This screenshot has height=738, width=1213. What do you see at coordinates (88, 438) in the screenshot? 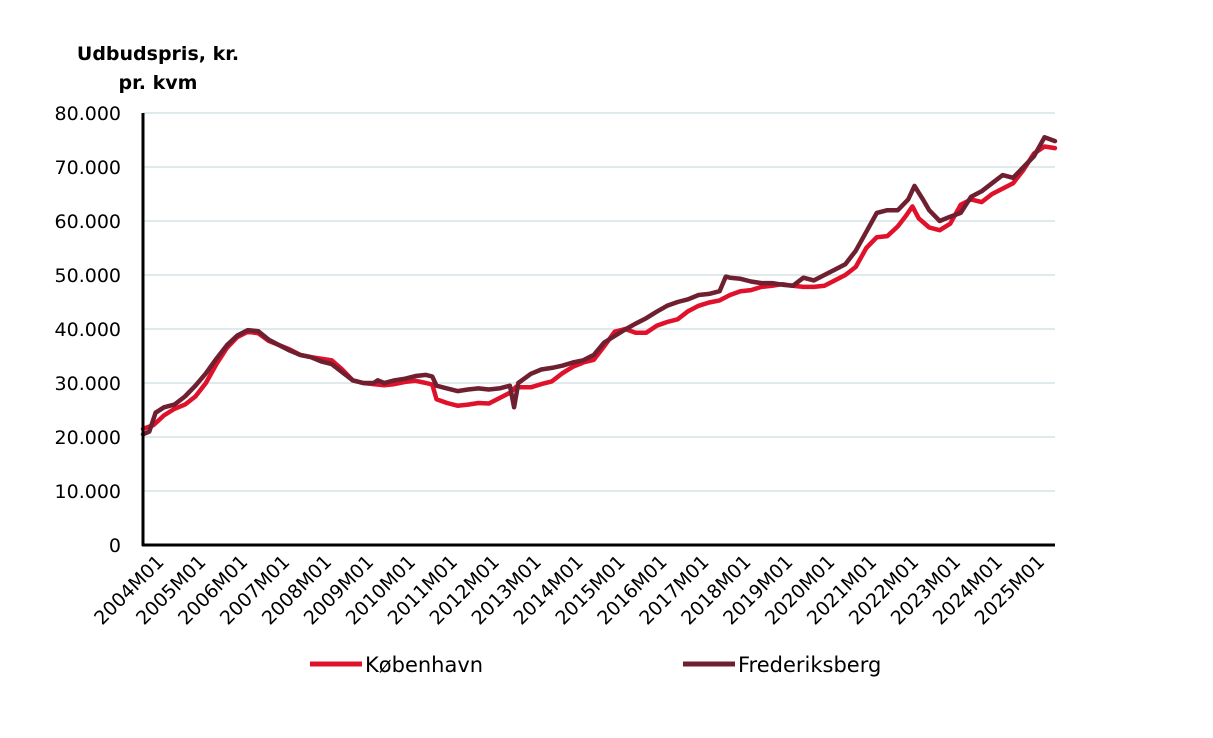
I see `y-tick-label: 20.000` at bounding box center [88, 438].